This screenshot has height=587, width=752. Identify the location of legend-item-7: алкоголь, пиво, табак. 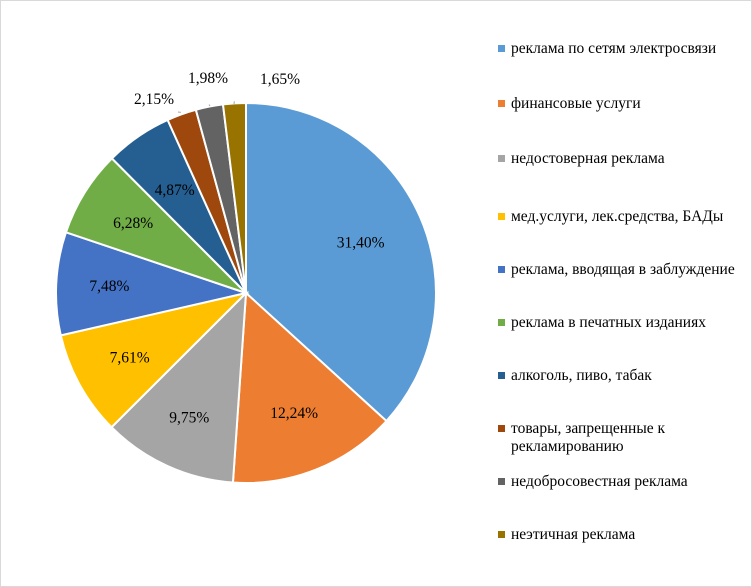
(620, 376).